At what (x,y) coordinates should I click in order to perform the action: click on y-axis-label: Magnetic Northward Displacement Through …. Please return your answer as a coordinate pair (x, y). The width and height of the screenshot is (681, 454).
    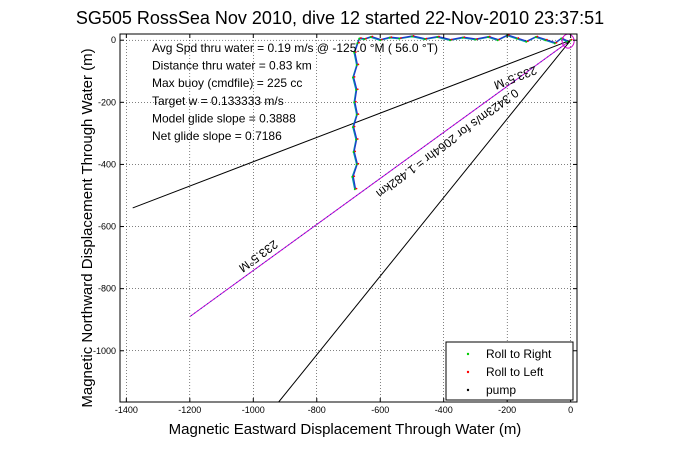
    Looking at the image, I should click on (87, 227).